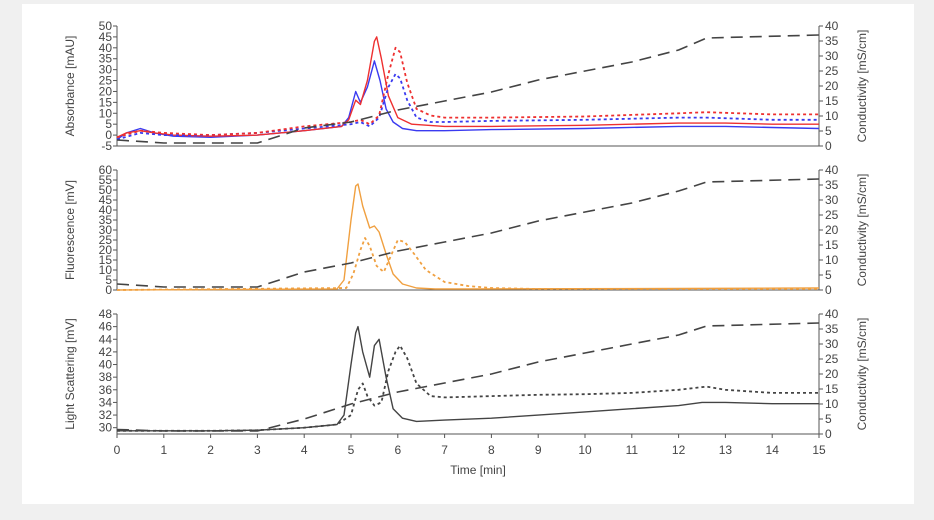 The image size is (934, 520). I want to click on x-tick-label: 12, so click(679, 450).